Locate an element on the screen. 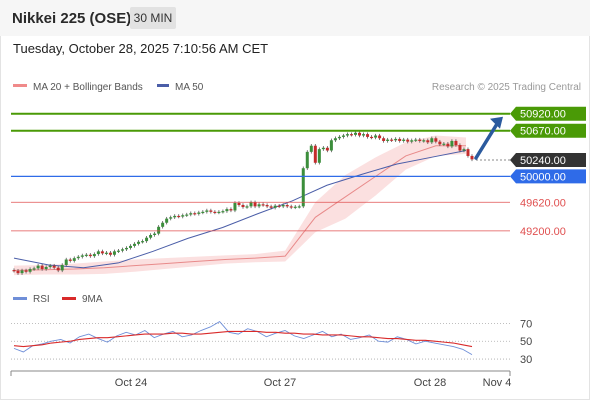 Image resolution: width=590 pixels, height=400 pixels. copyright-credit: Research © 2025 Trading Central is located at coordinates (506, 87).